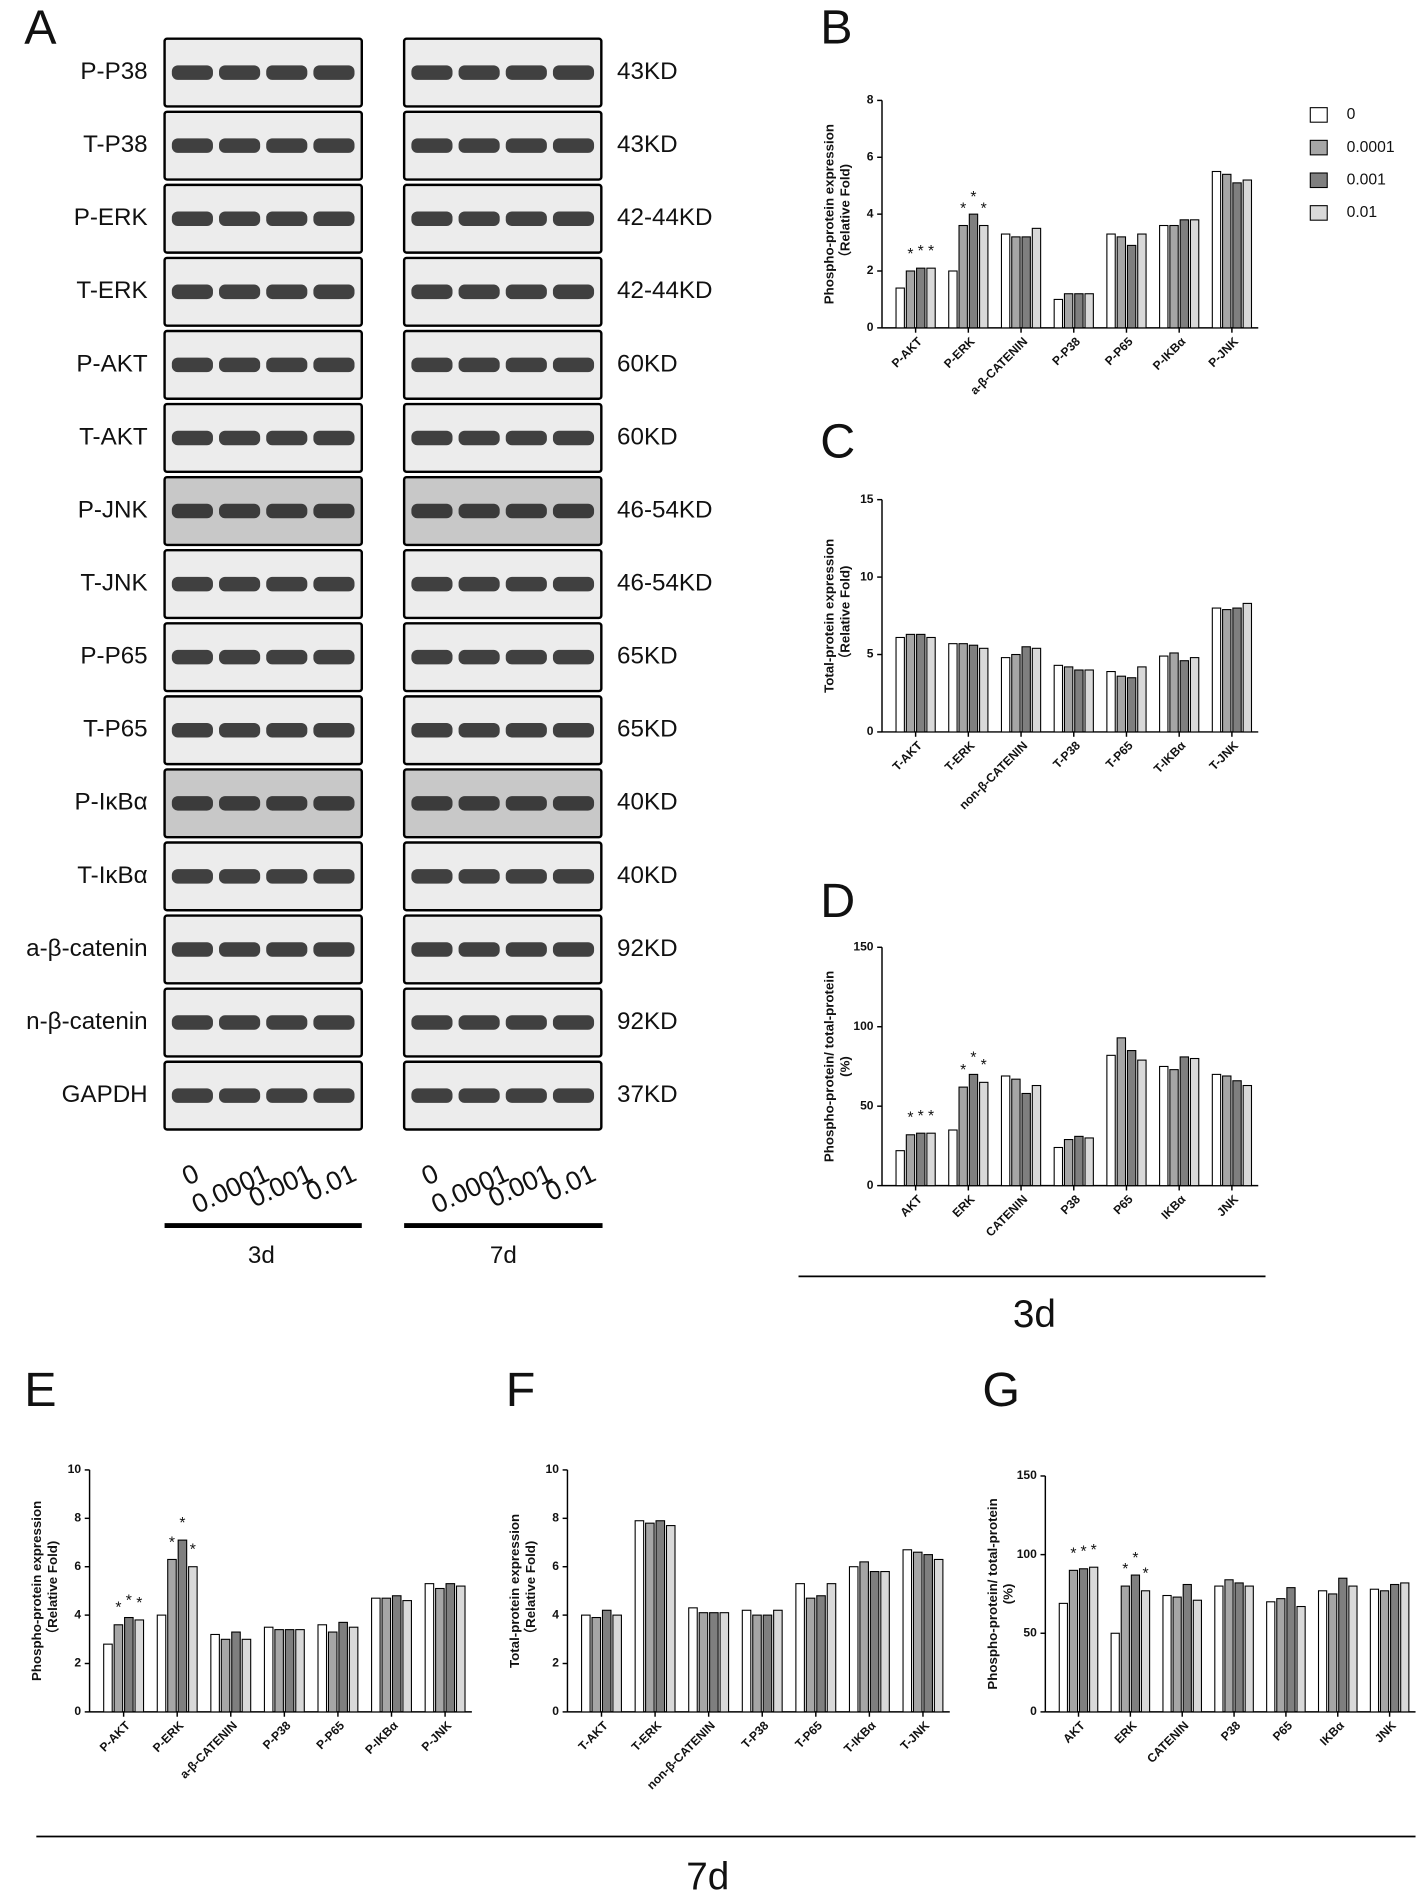  What do you see at coordinates (1318, 115) in the screenshot?
I see `legend-swatch` at bounding box center [1318, 115].